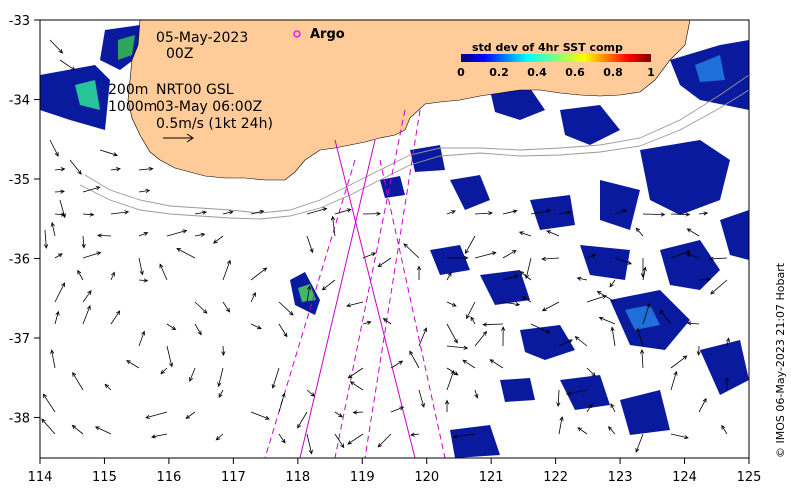  What do you see at coordinates (19, 339) in the screenshot?
I see `y-tick-label: -37` at bounding box center [19, 339].